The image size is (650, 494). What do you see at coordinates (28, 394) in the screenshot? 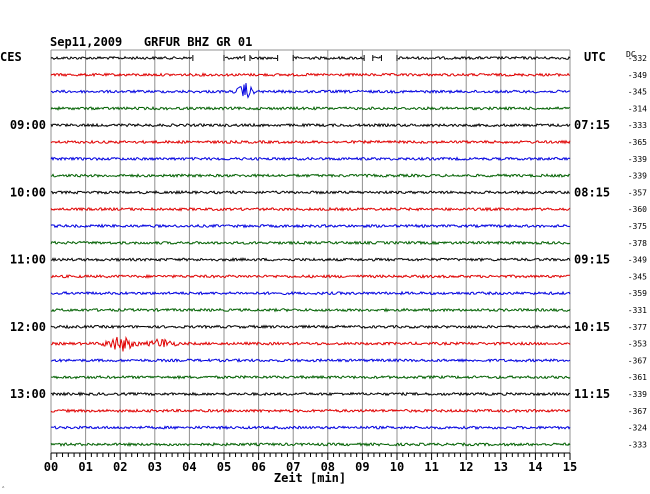
I see `left-hour-label: 13:00` at bounding box center [28, 394].